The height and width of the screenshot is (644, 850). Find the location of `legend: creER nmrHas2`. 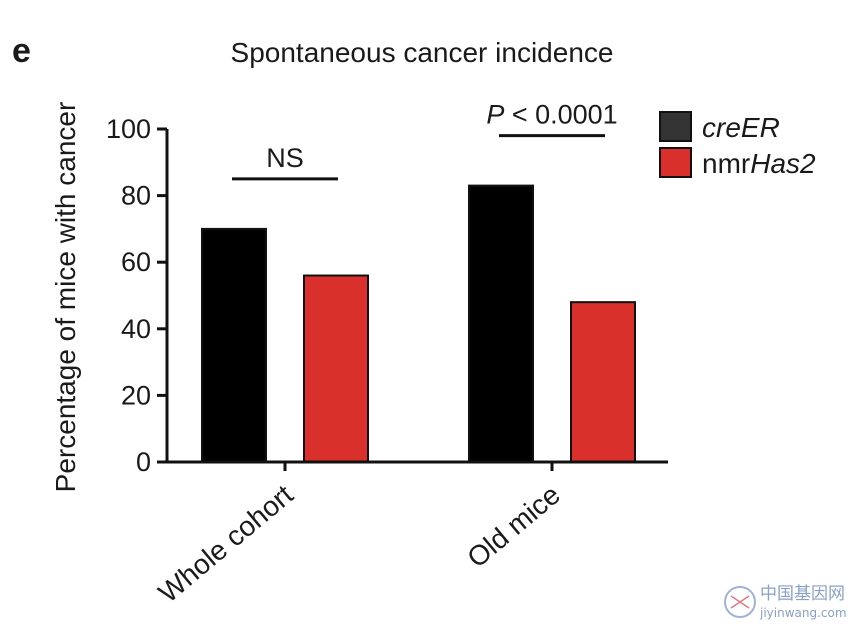

legend: creER nmrHas2 is located at coordinates (737, 145).